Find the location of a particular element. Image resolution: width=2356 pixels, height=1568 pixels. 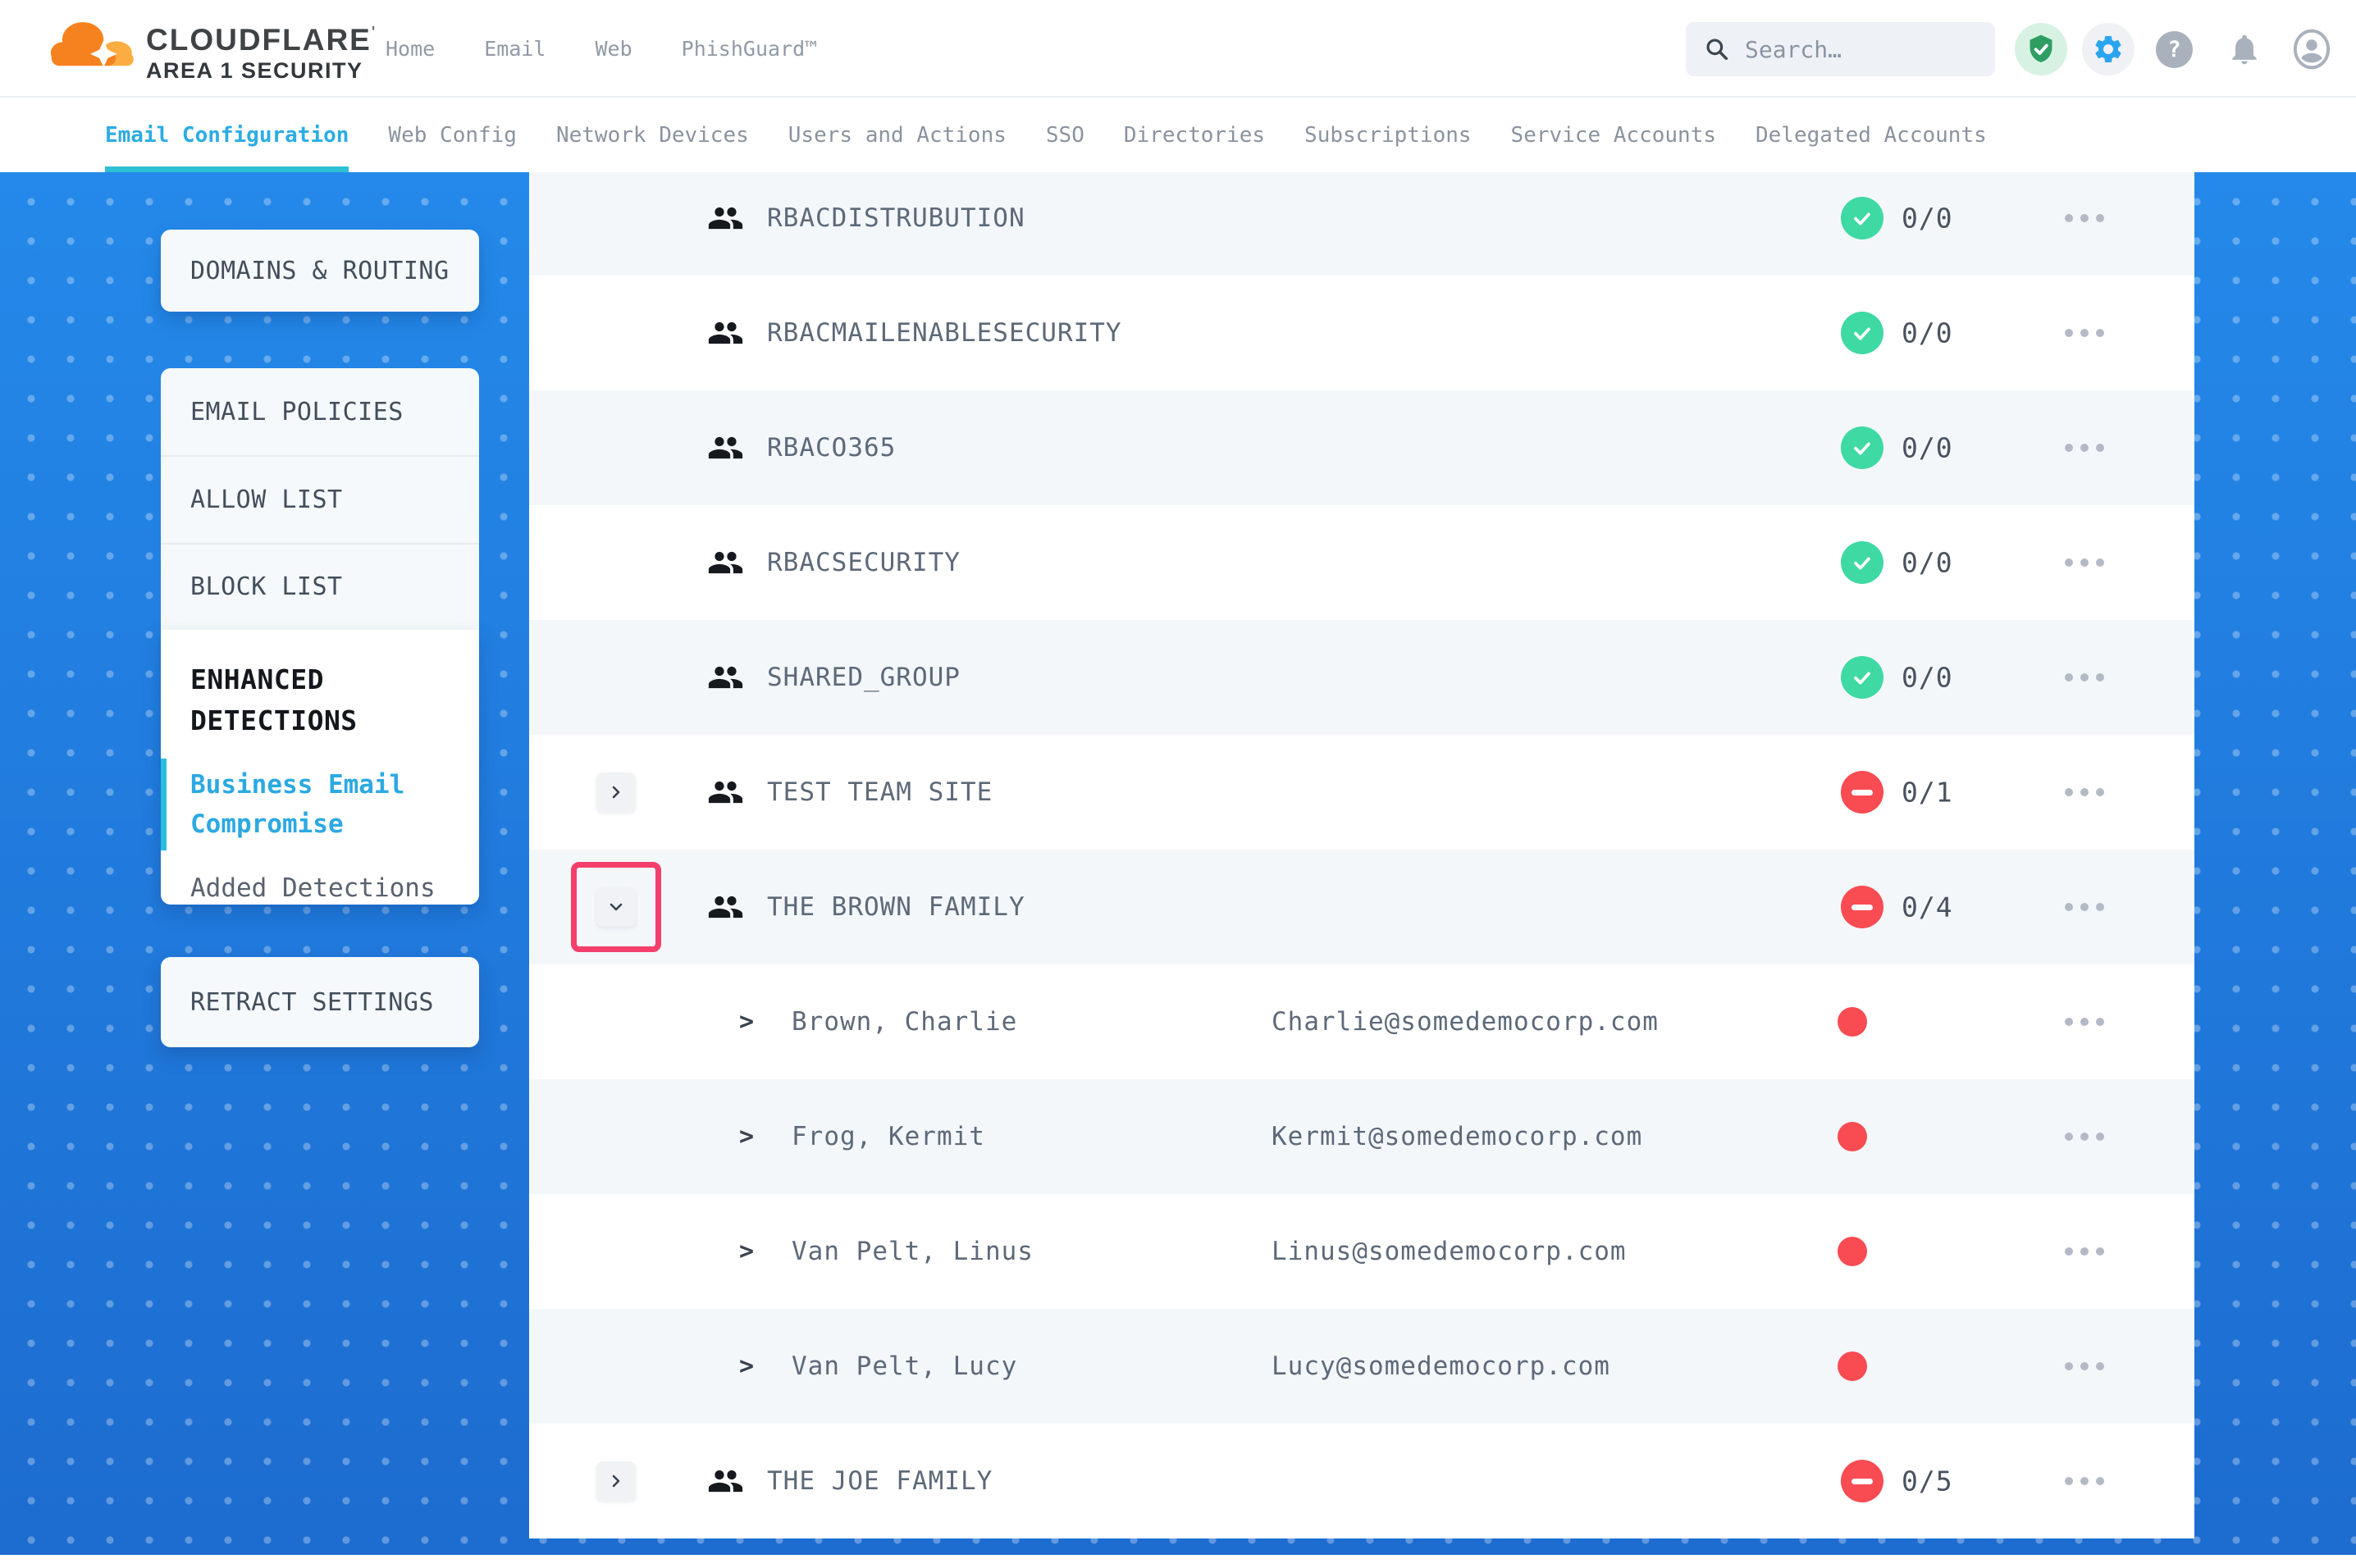

status-count: 0/1 is located at coordinates (1928, 793).